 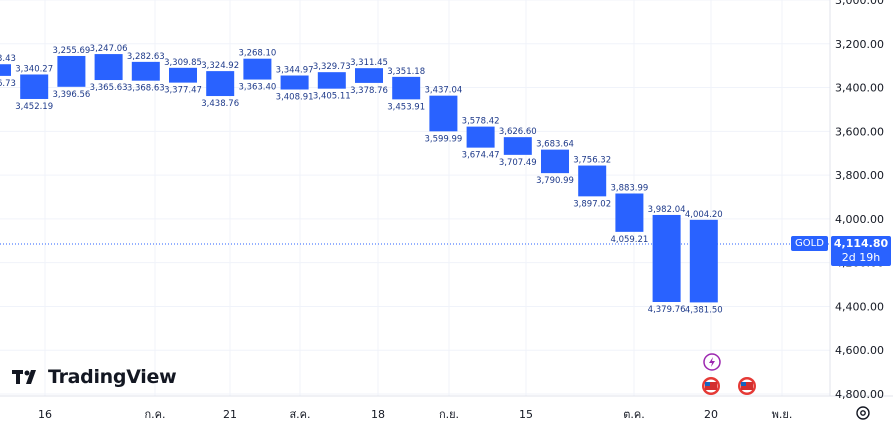 What do you see at coordinates (146, 89) in the screenshot?
I see `bar-bottom-label: 3,368.63` at bounding box center [146, 89].